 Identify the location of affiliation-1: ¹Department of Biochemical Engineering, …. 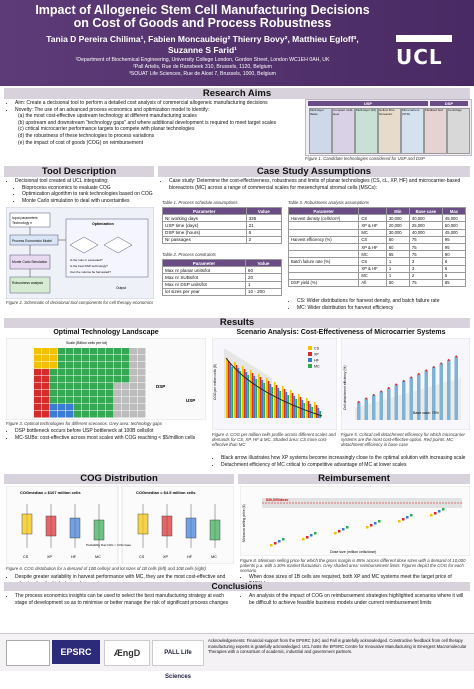
(202, 60).